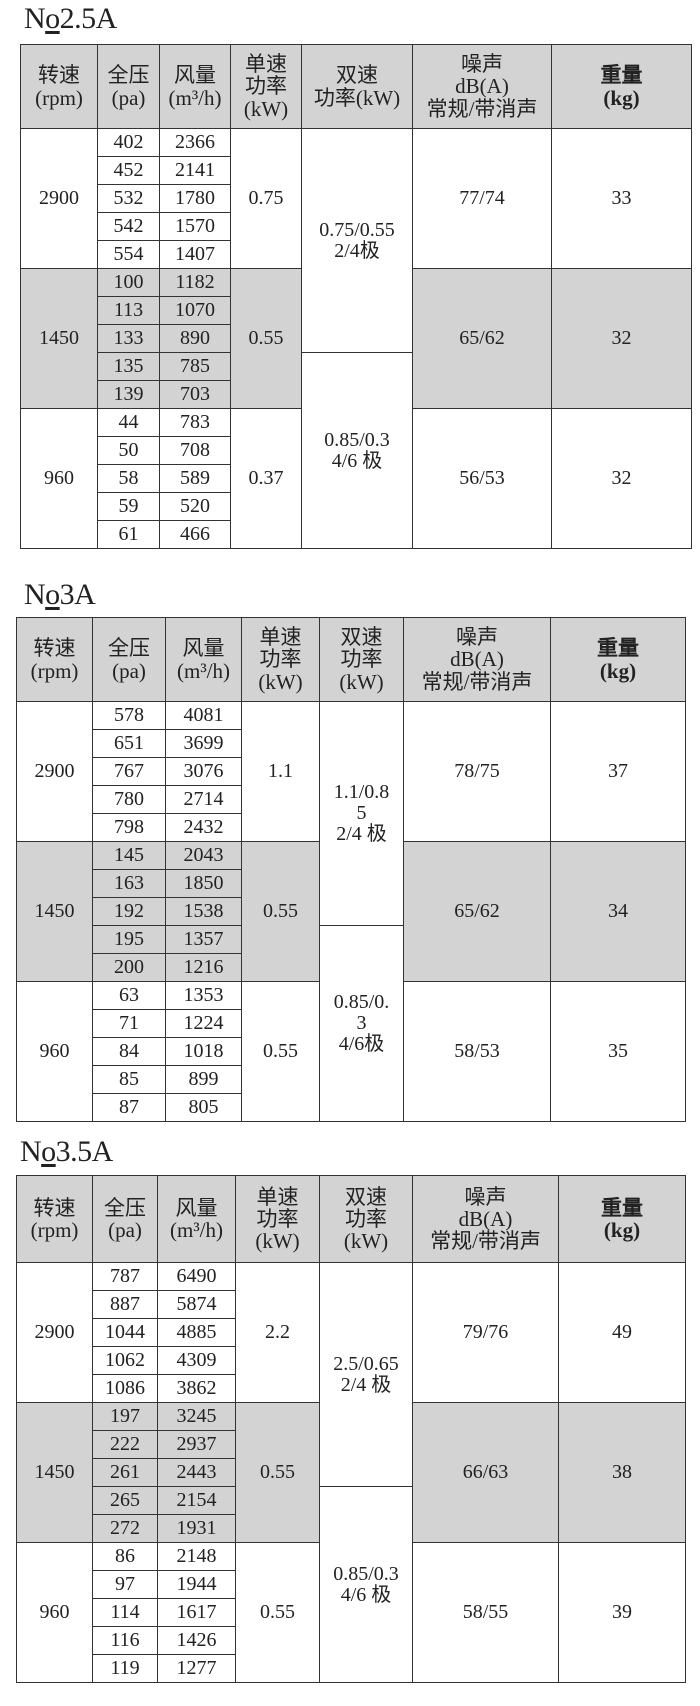  What do you see at coordinates (203, 771) in the screenshot?
I see `airflow-cell: 3076` at bounding box center [203, 771].